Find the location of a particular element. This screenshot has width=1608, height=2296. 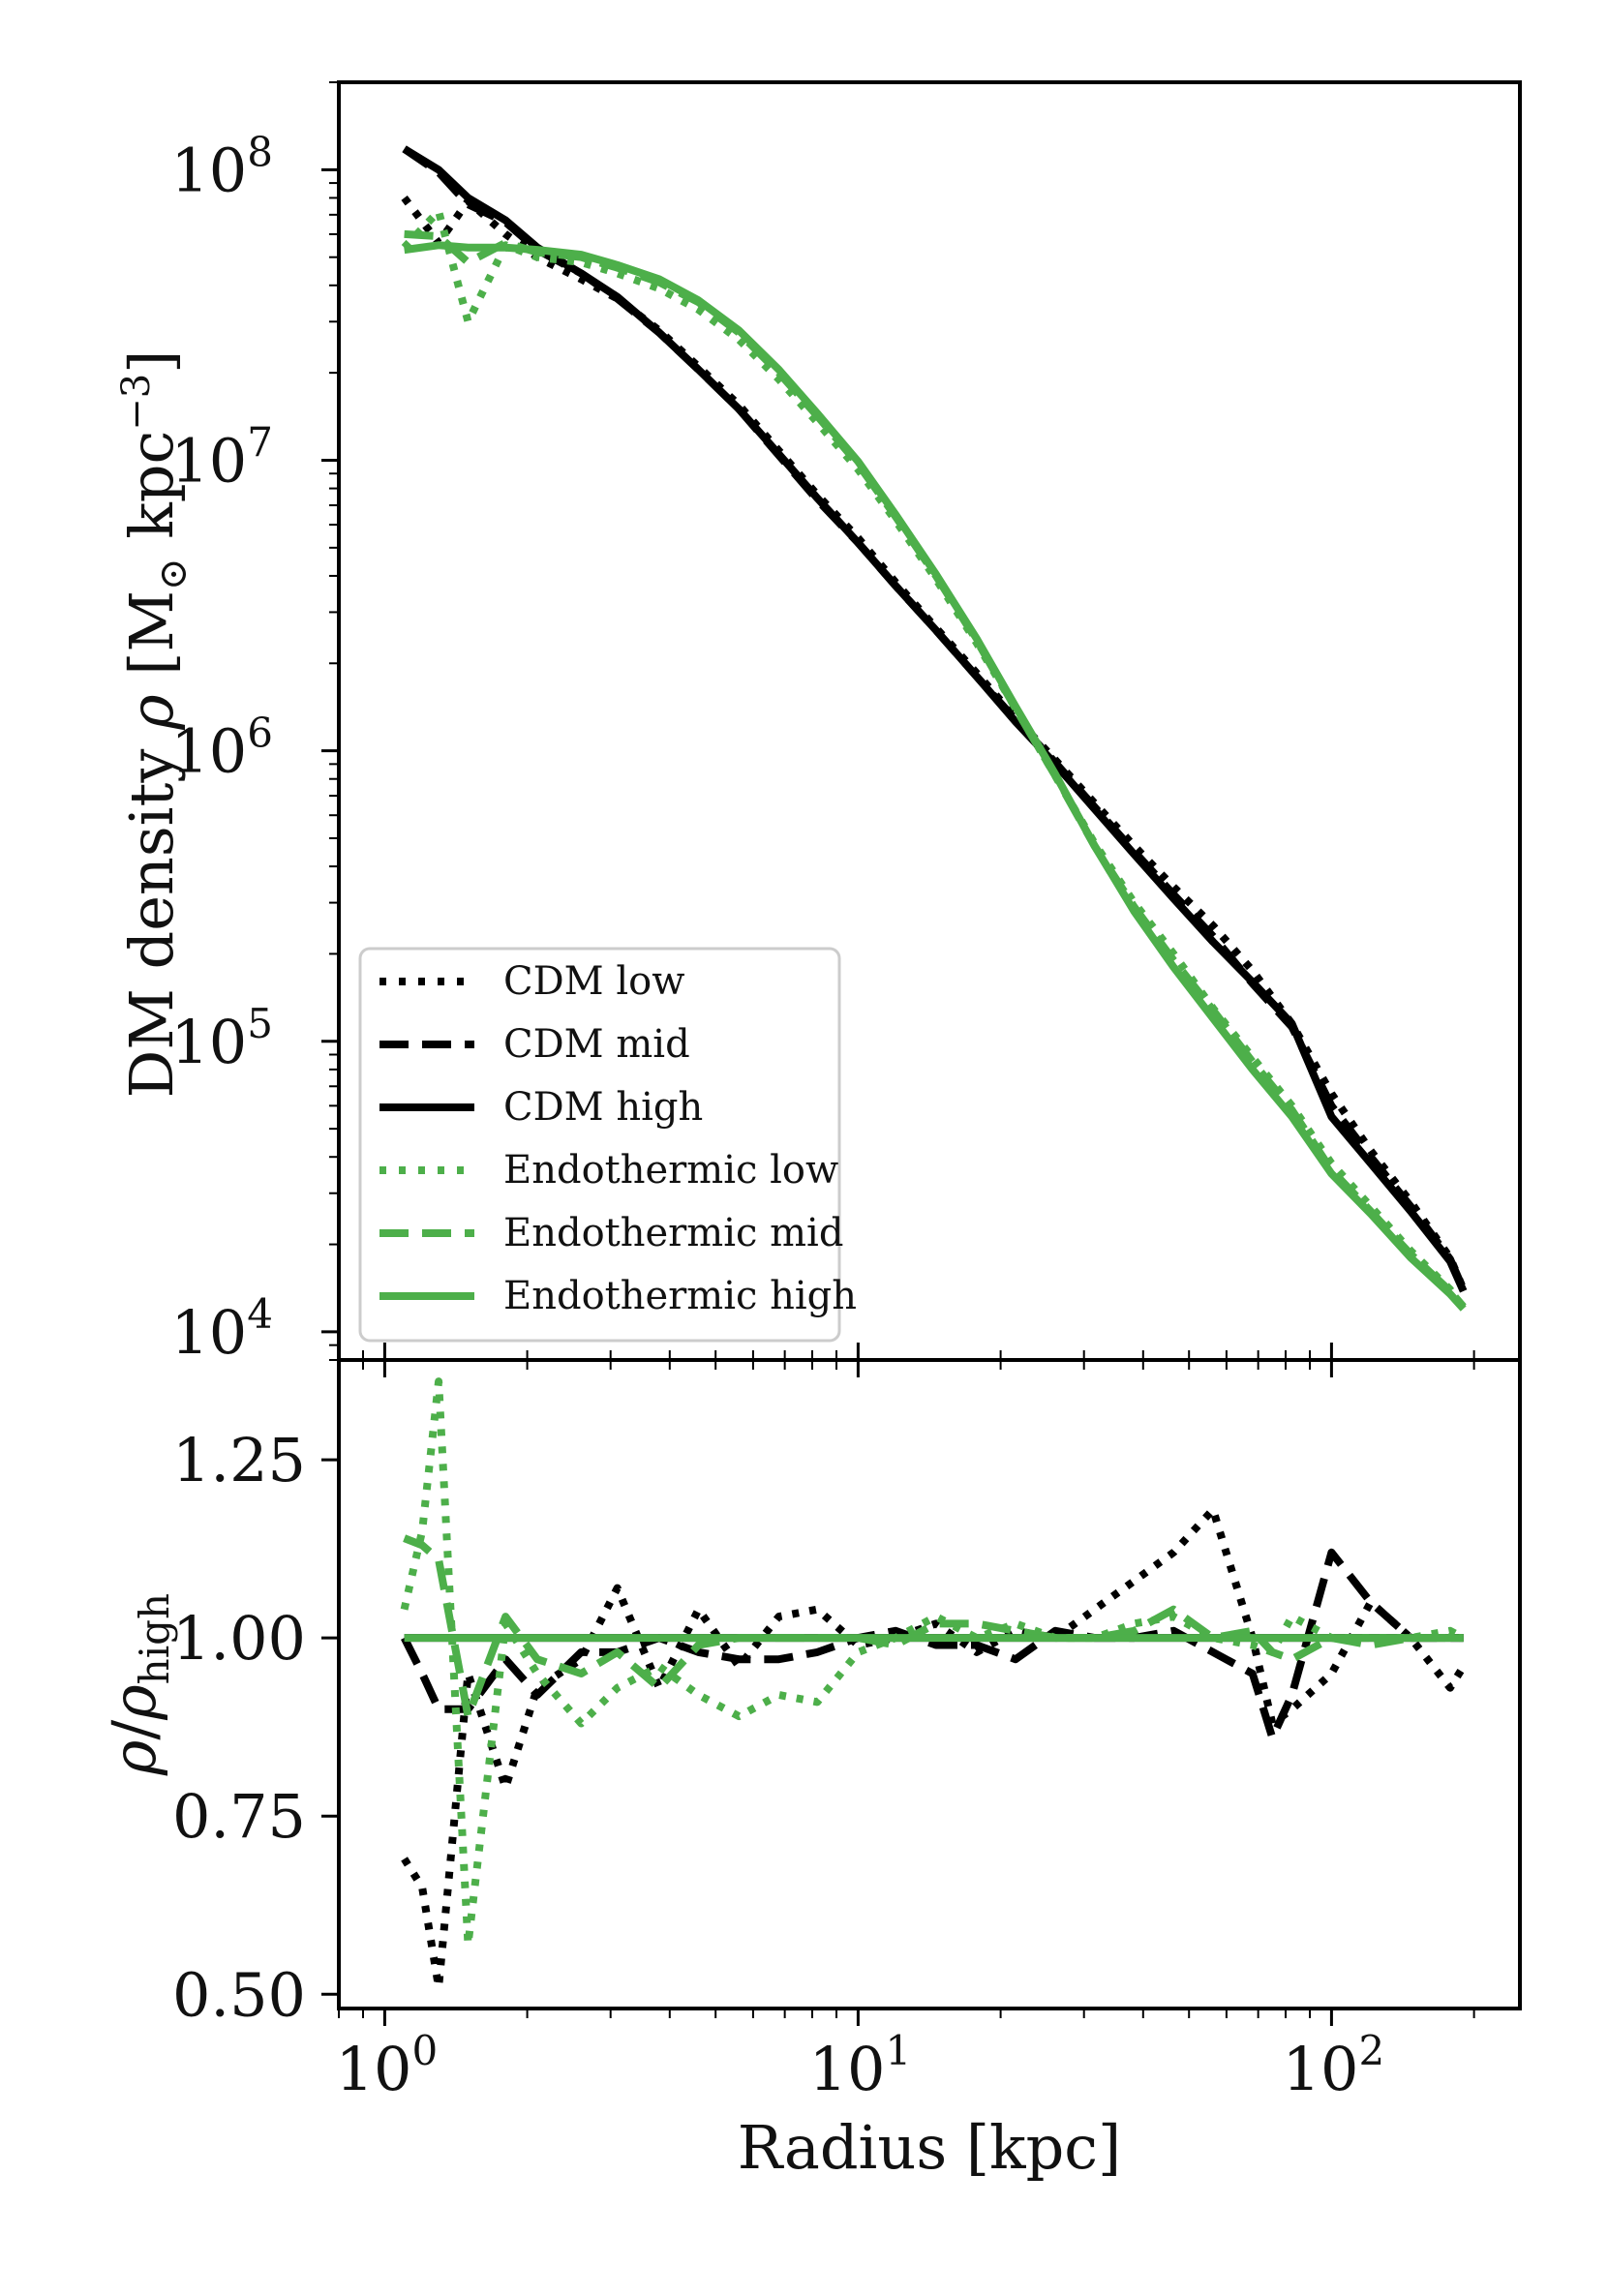

x-axis-label: Radius [kpc] is located at coordinates (929, 2148).